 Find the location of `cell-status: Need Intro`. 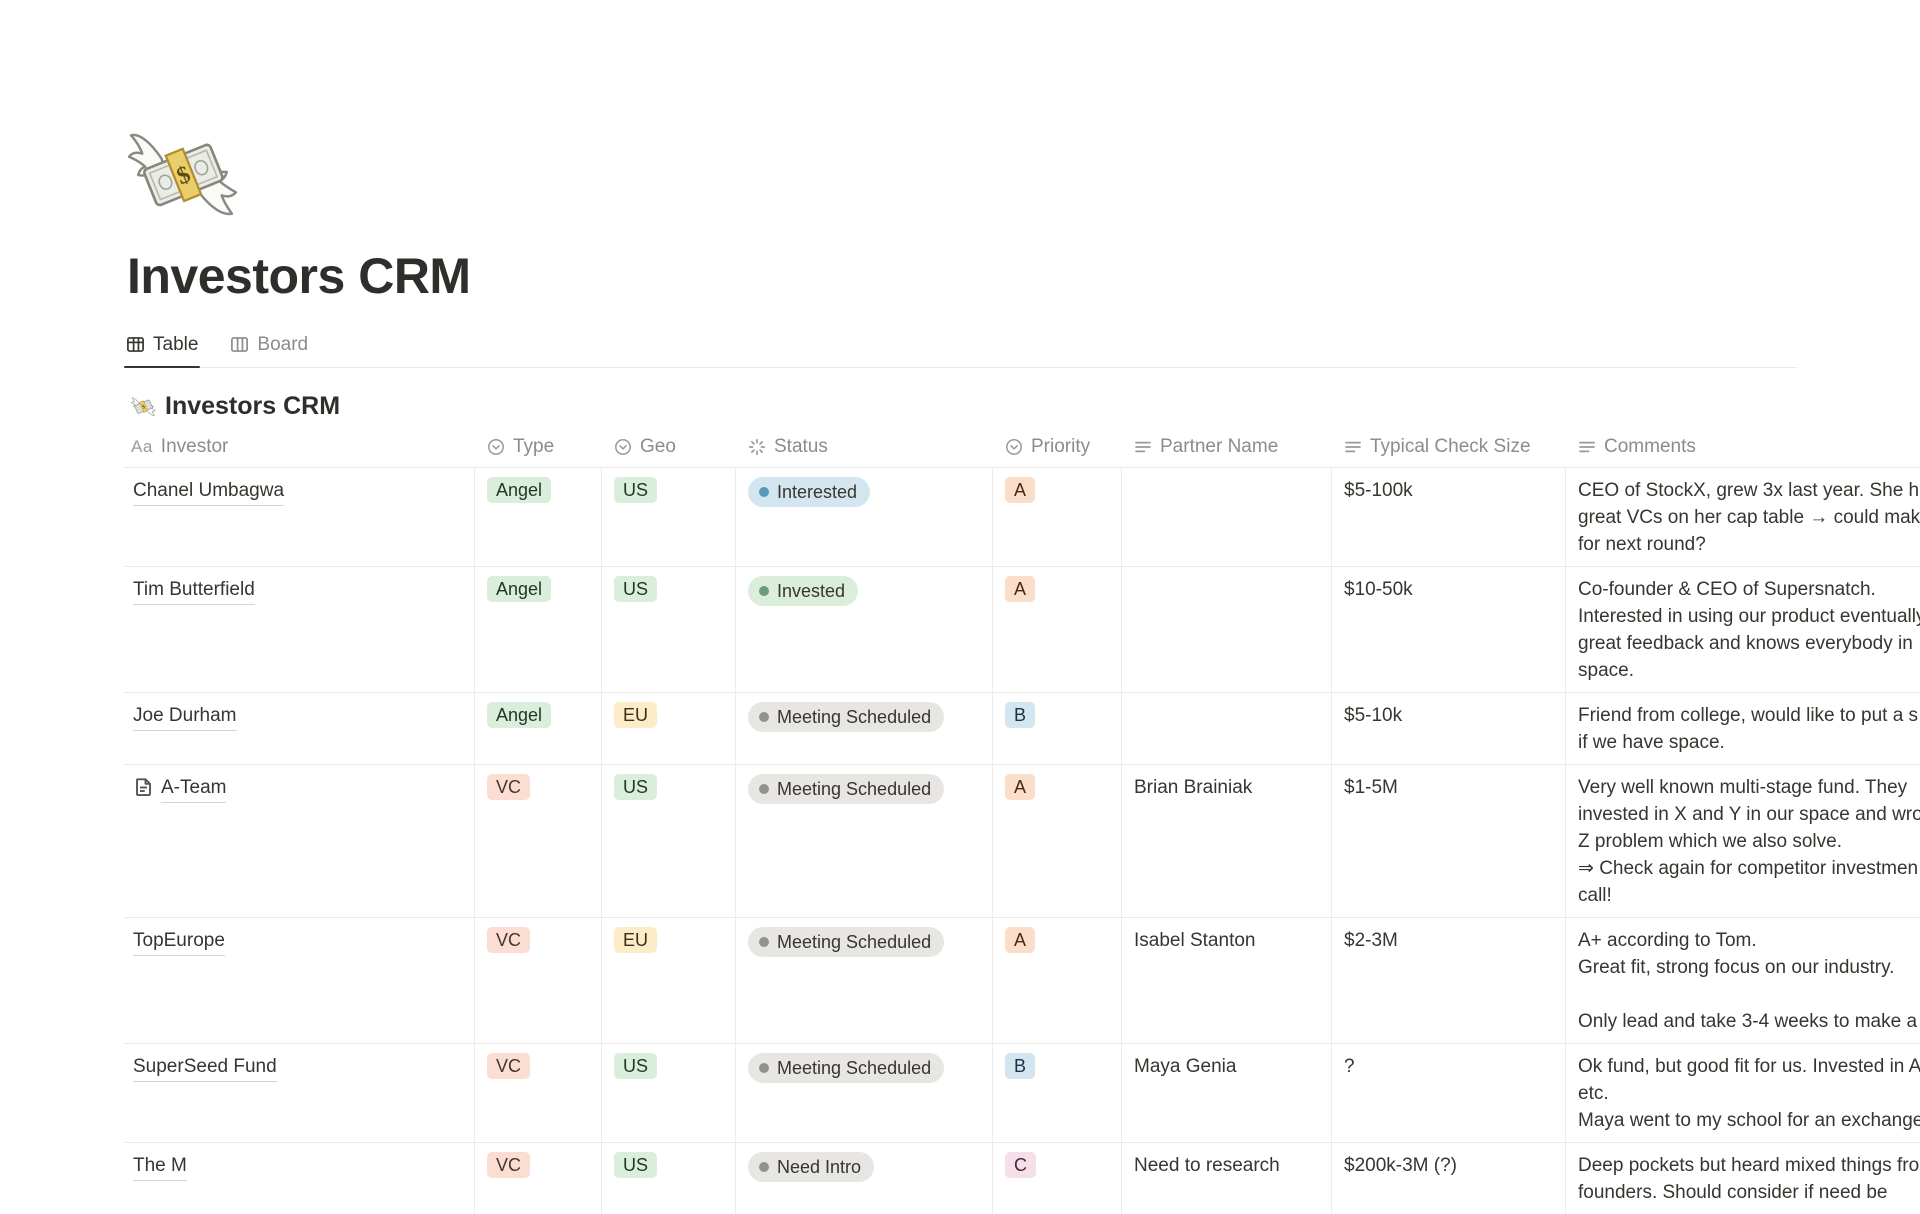

cell-status: Need Intro is located at coordinates (864, 1178).